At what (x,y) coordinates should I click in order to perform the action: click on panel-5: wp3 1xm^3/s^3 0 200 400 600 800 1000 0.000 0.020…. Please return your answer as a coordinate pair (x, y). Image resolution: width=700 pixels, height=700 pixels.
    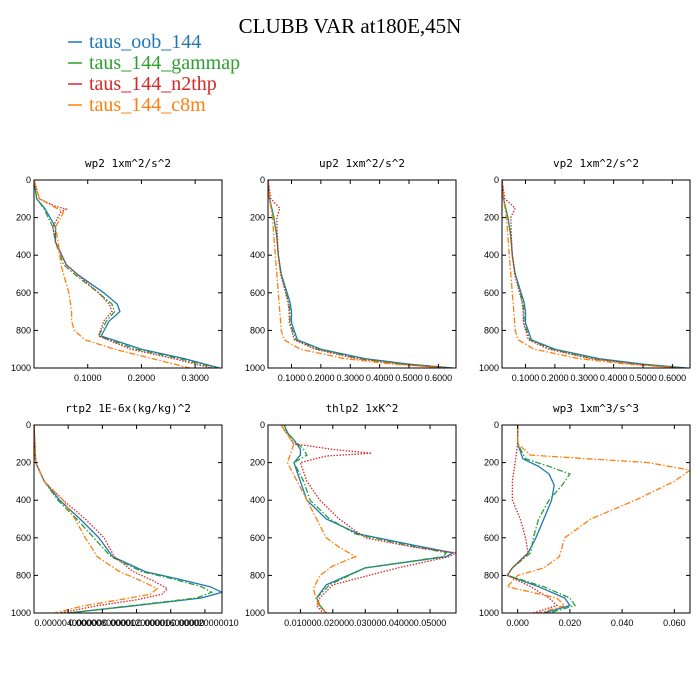
    Looking at the image, I should click on (585, 515).